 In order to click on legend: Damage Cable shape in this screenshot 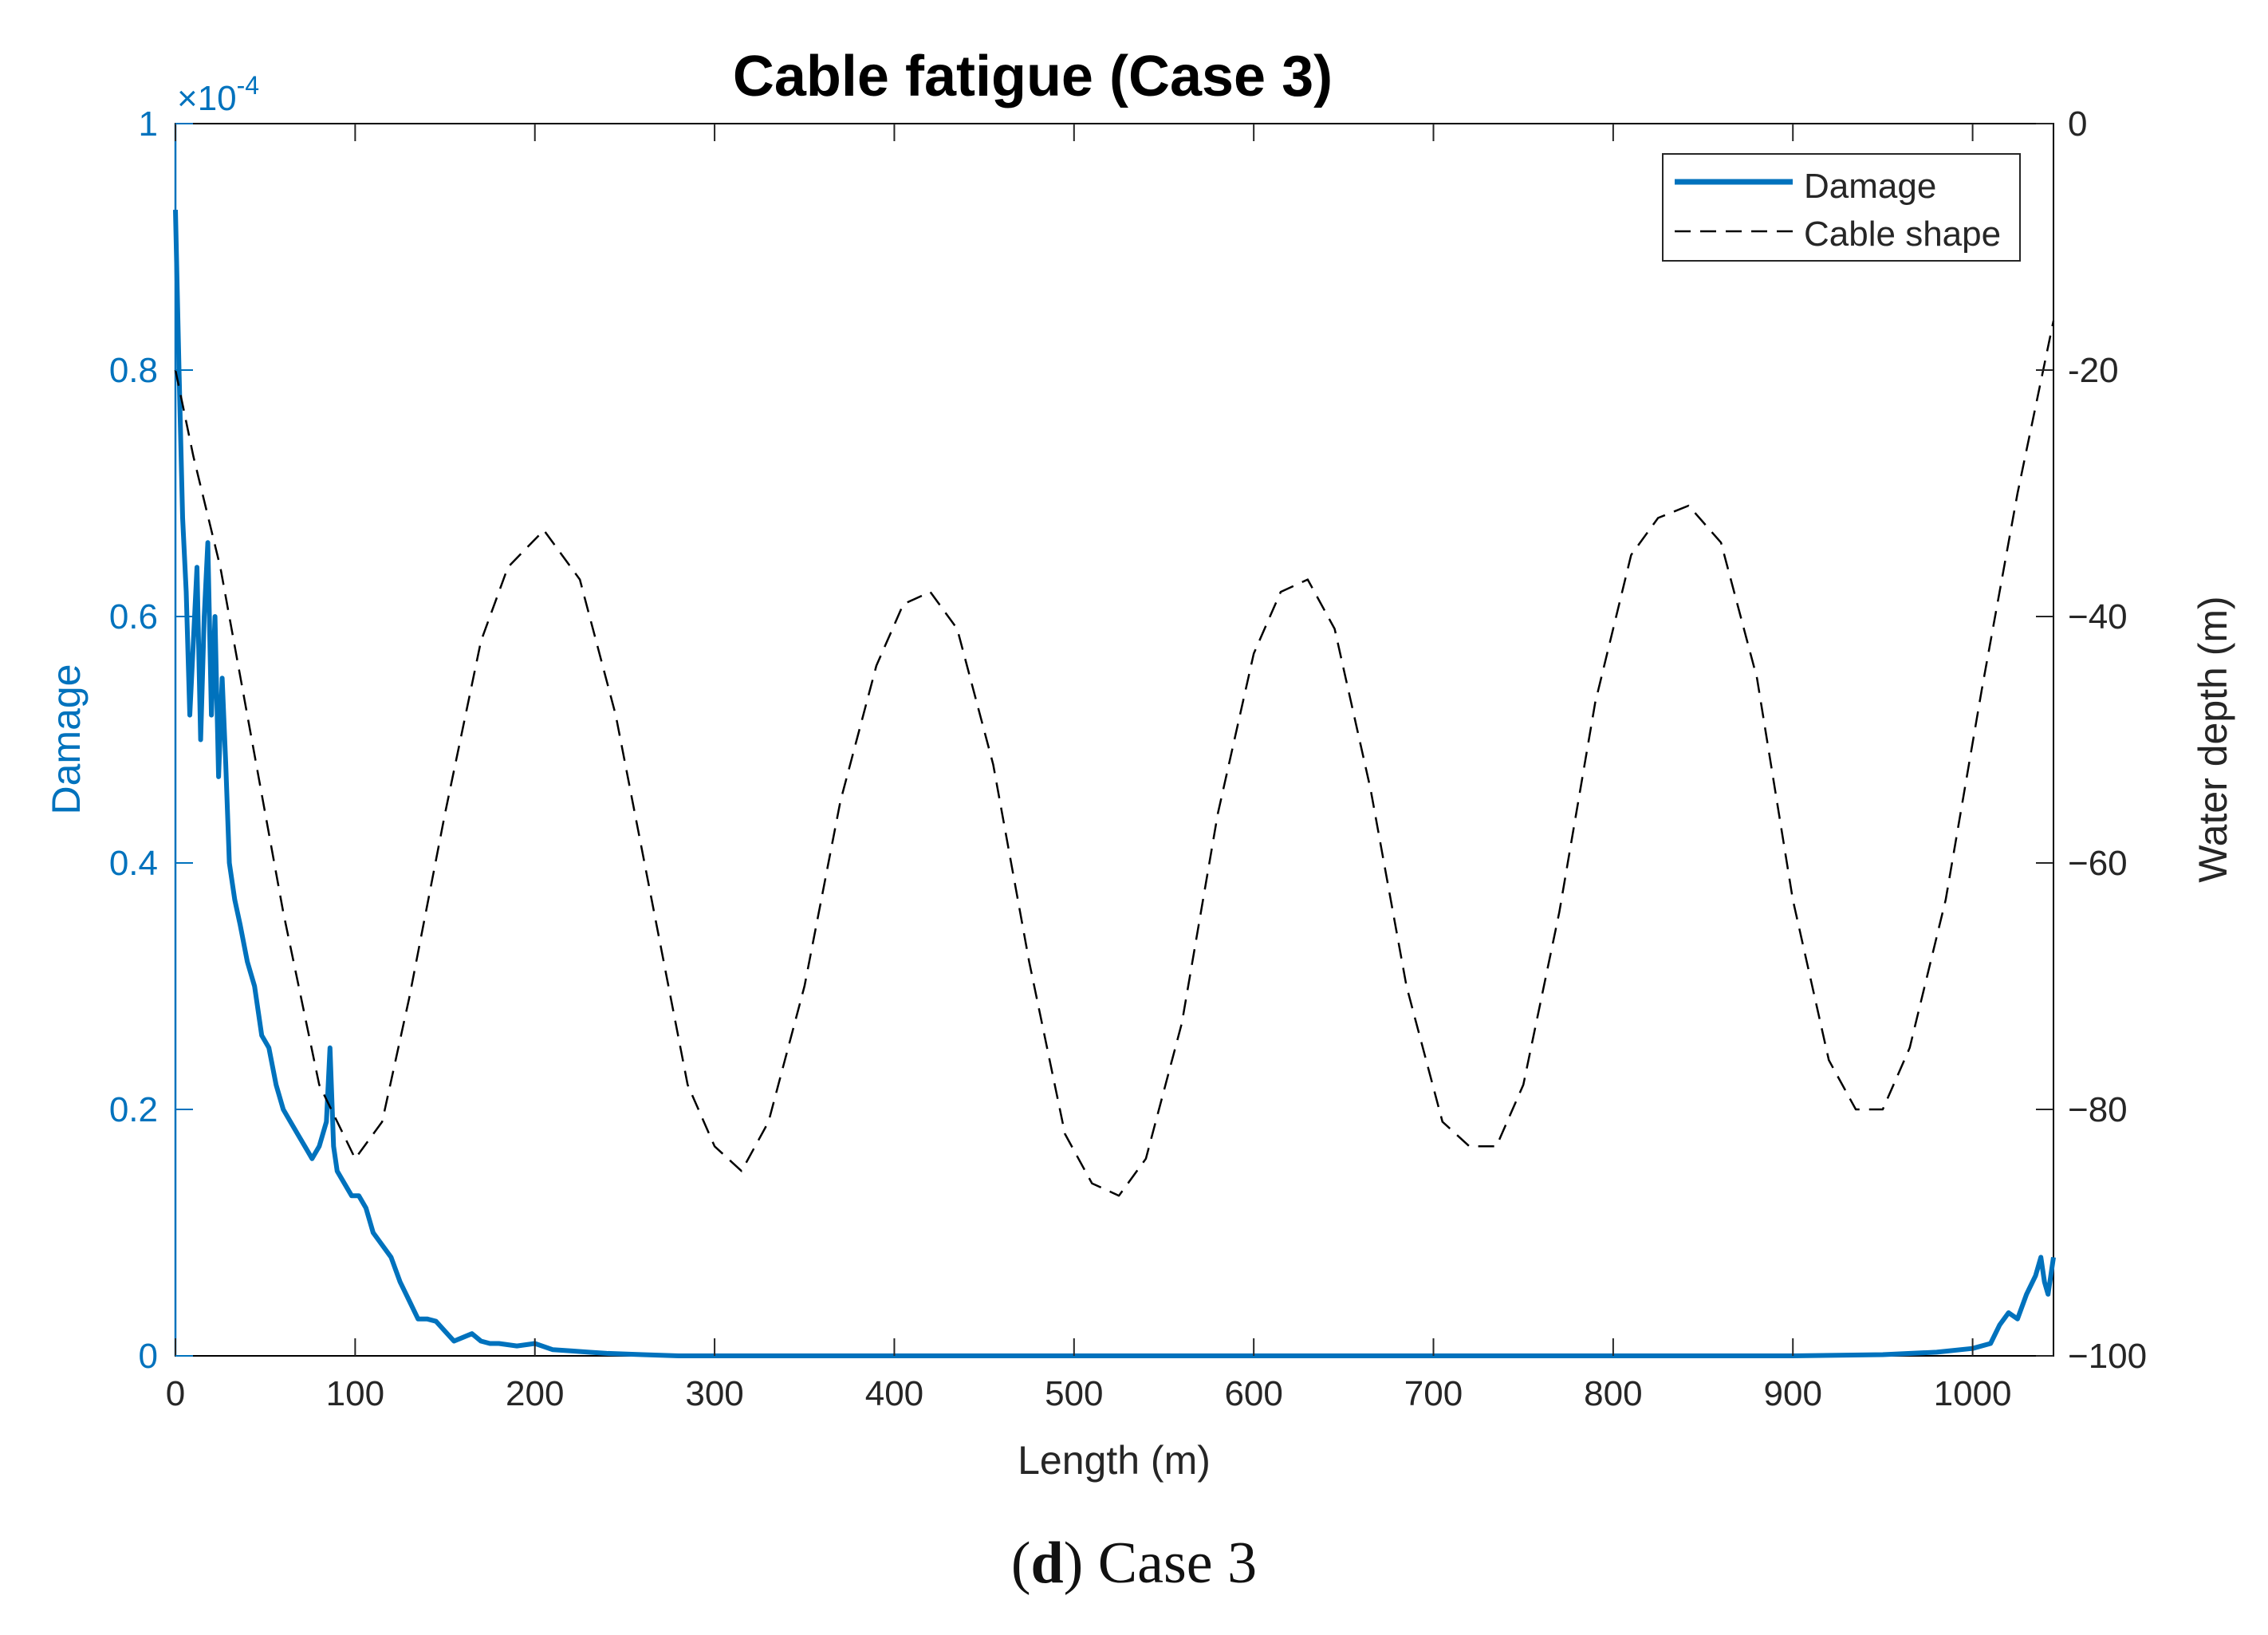, I will do `click(1842, 207)`.